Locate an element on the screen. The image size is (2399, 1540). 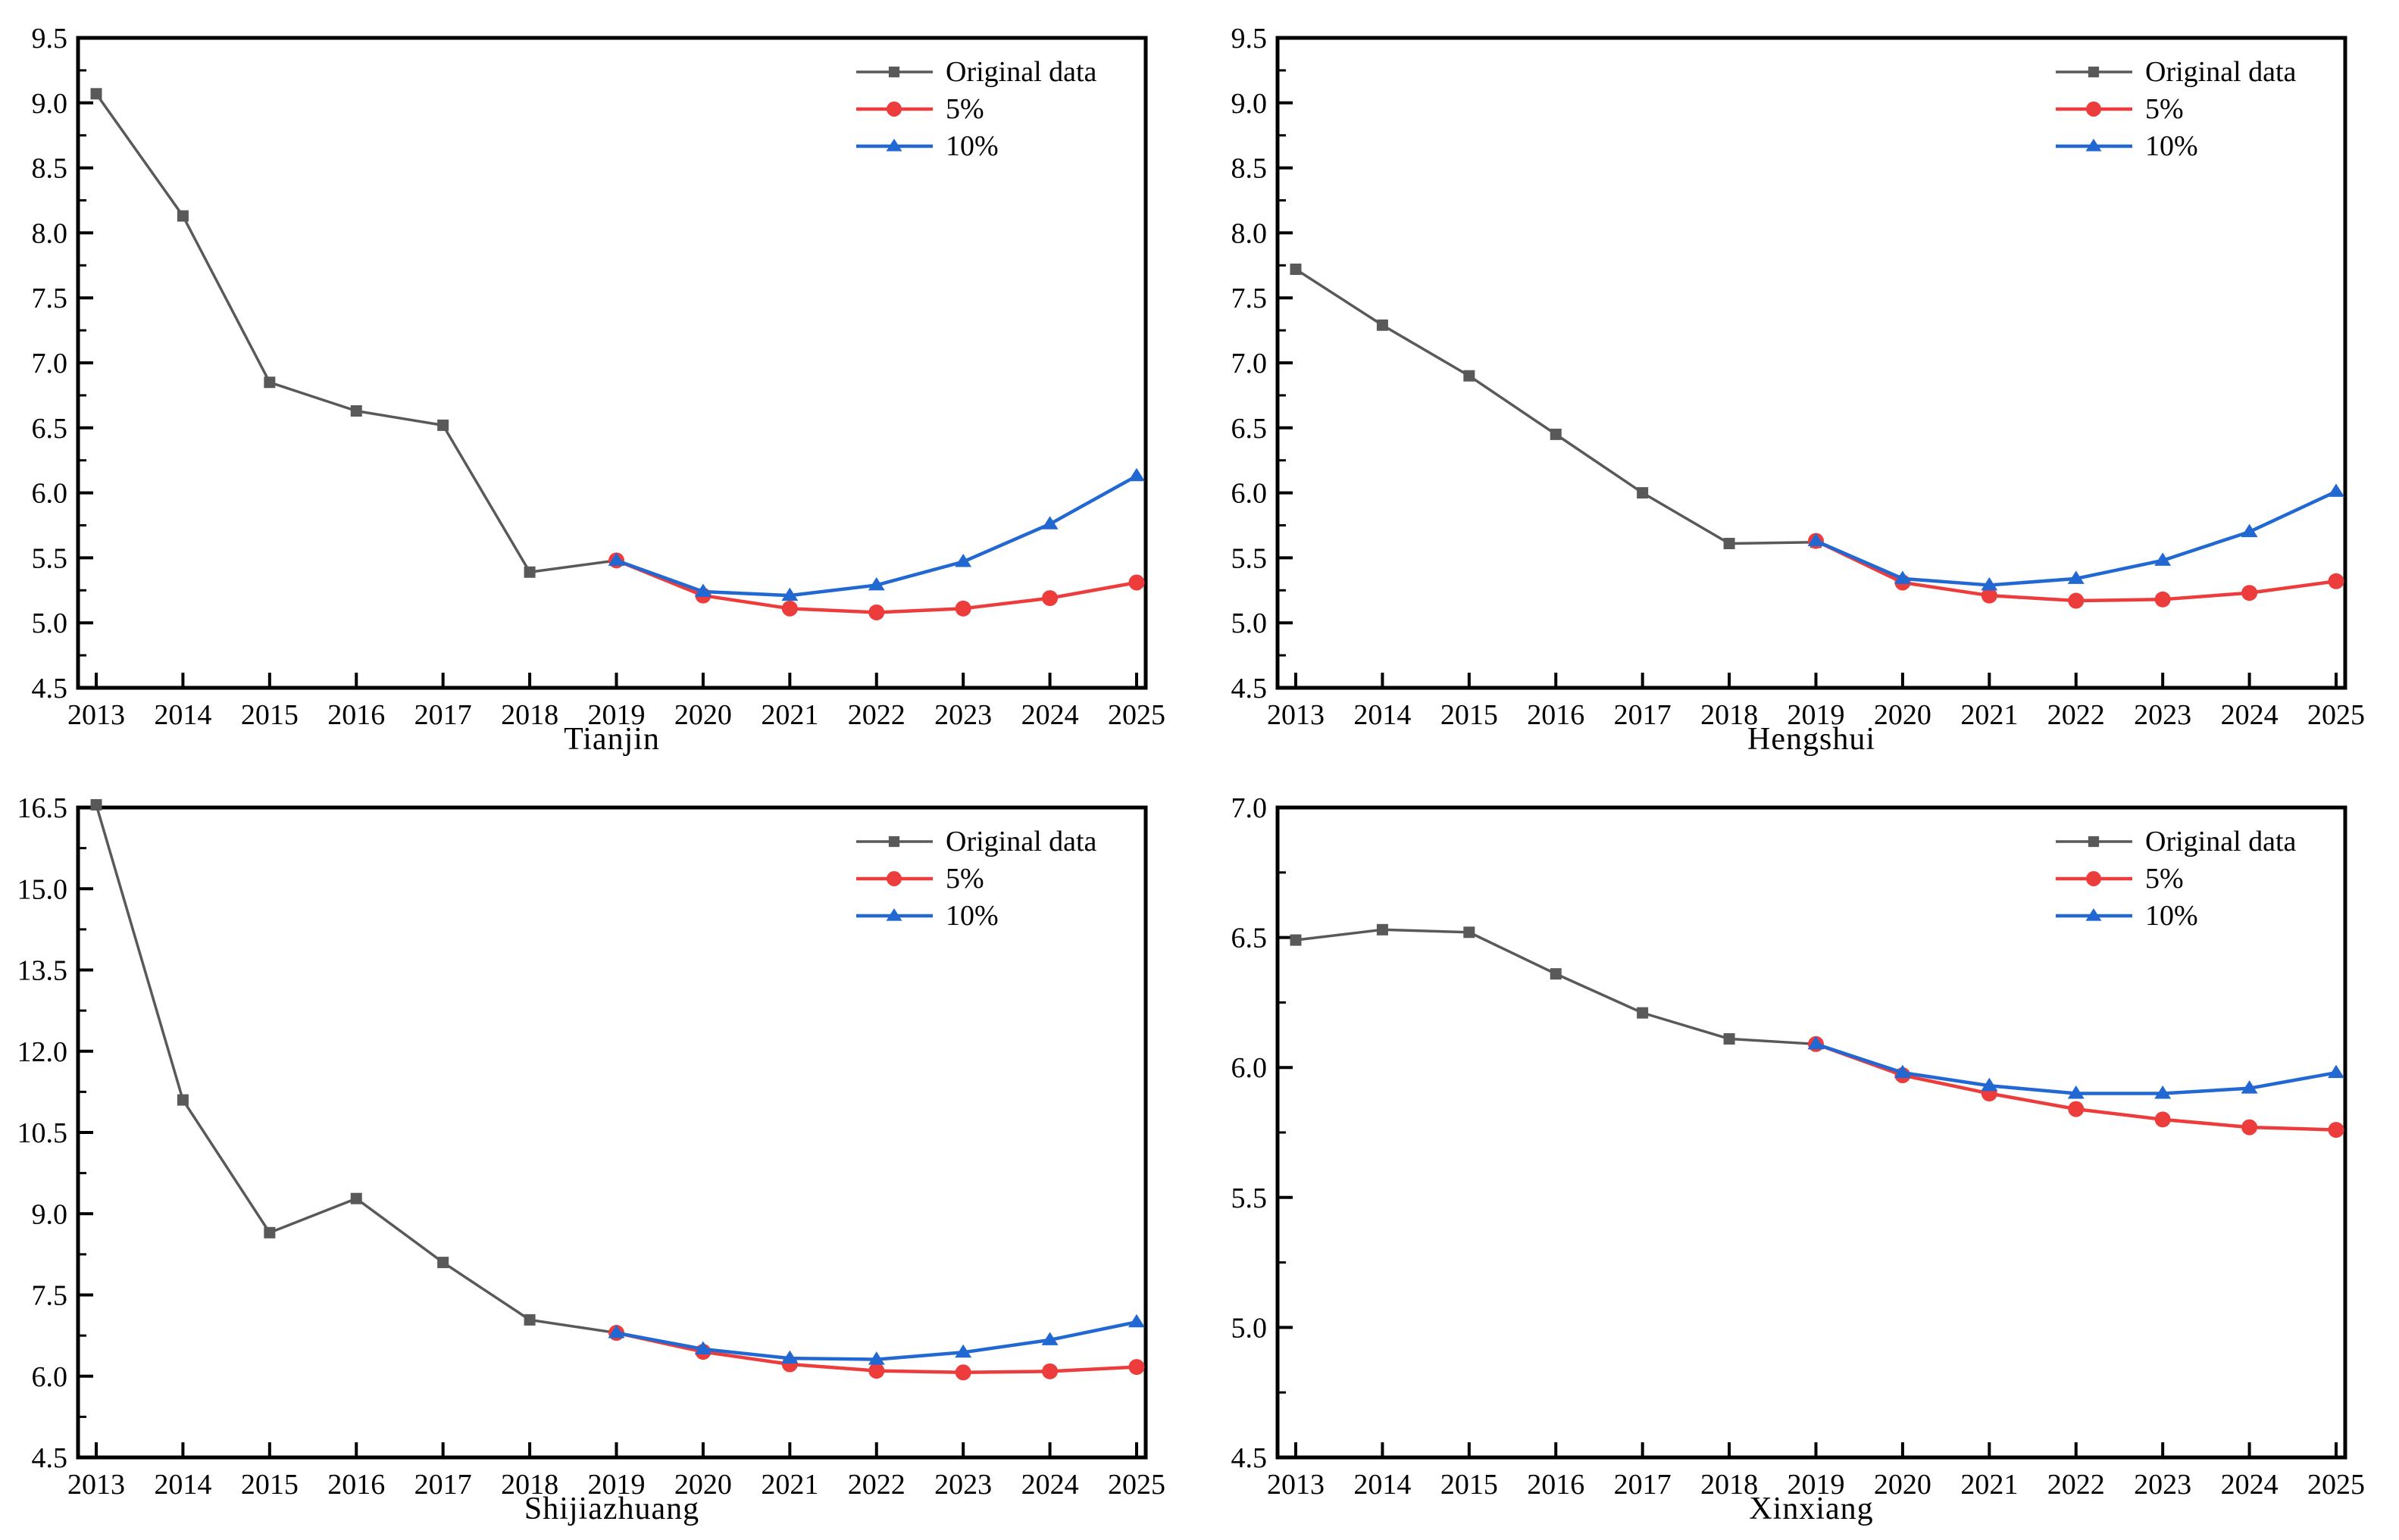
legend-hengshui: Original data 5% 10% is located at coordinates (2175, 108).